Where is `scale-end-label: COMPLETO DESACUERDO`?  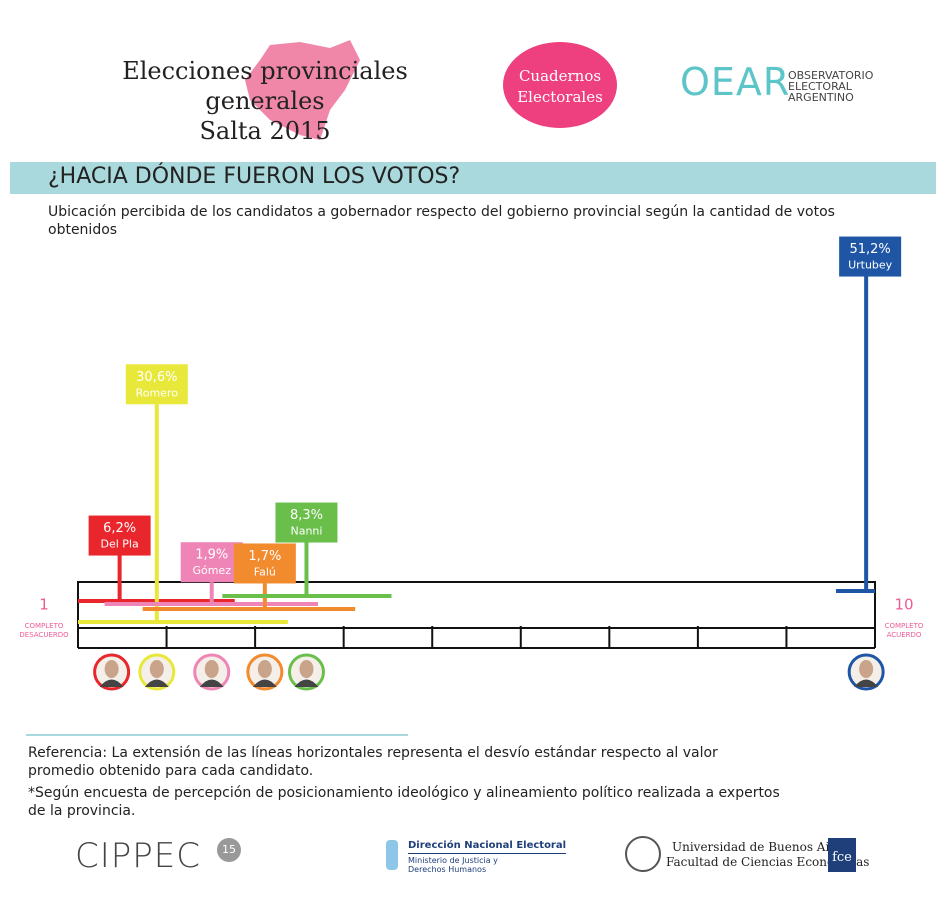
scale-end-label: COMPLETO DESACUERDO is located at coordinates (44, 630).